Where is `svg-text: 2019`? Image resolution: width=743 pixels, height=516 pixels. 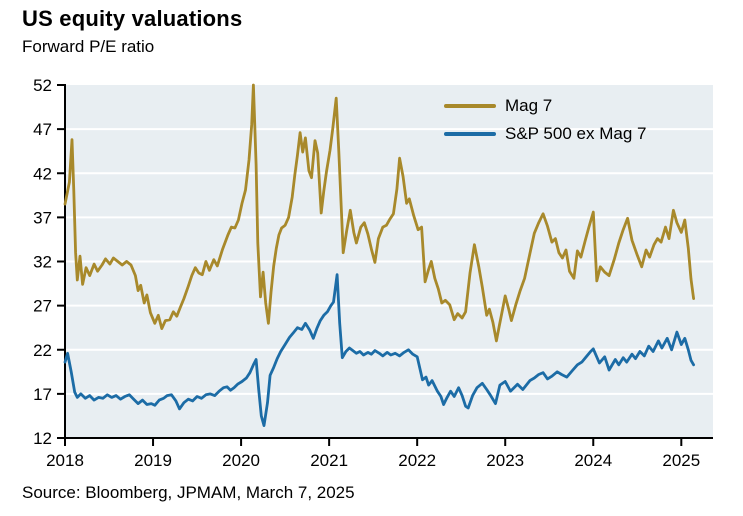
svg-text: 2019 is located at coordinates (153, 460).